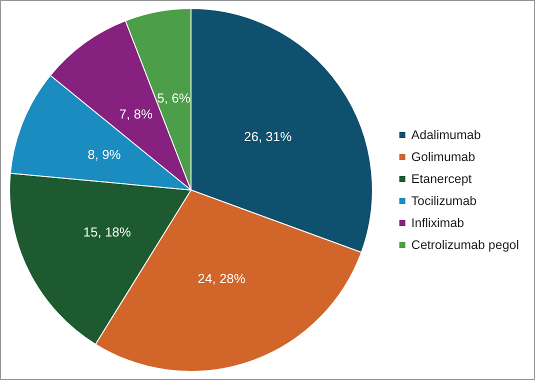  Describe the element at coordinates (174, 98) in the screenshot. I see `data-label: 5, 6%` at that location.